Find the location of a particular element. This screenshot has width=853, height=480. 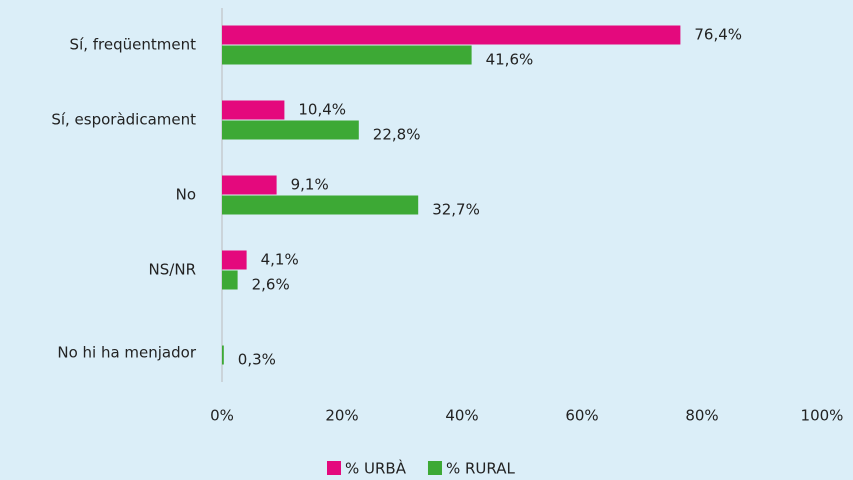

data-label: 22,8% is located at coordinates (397, 135).